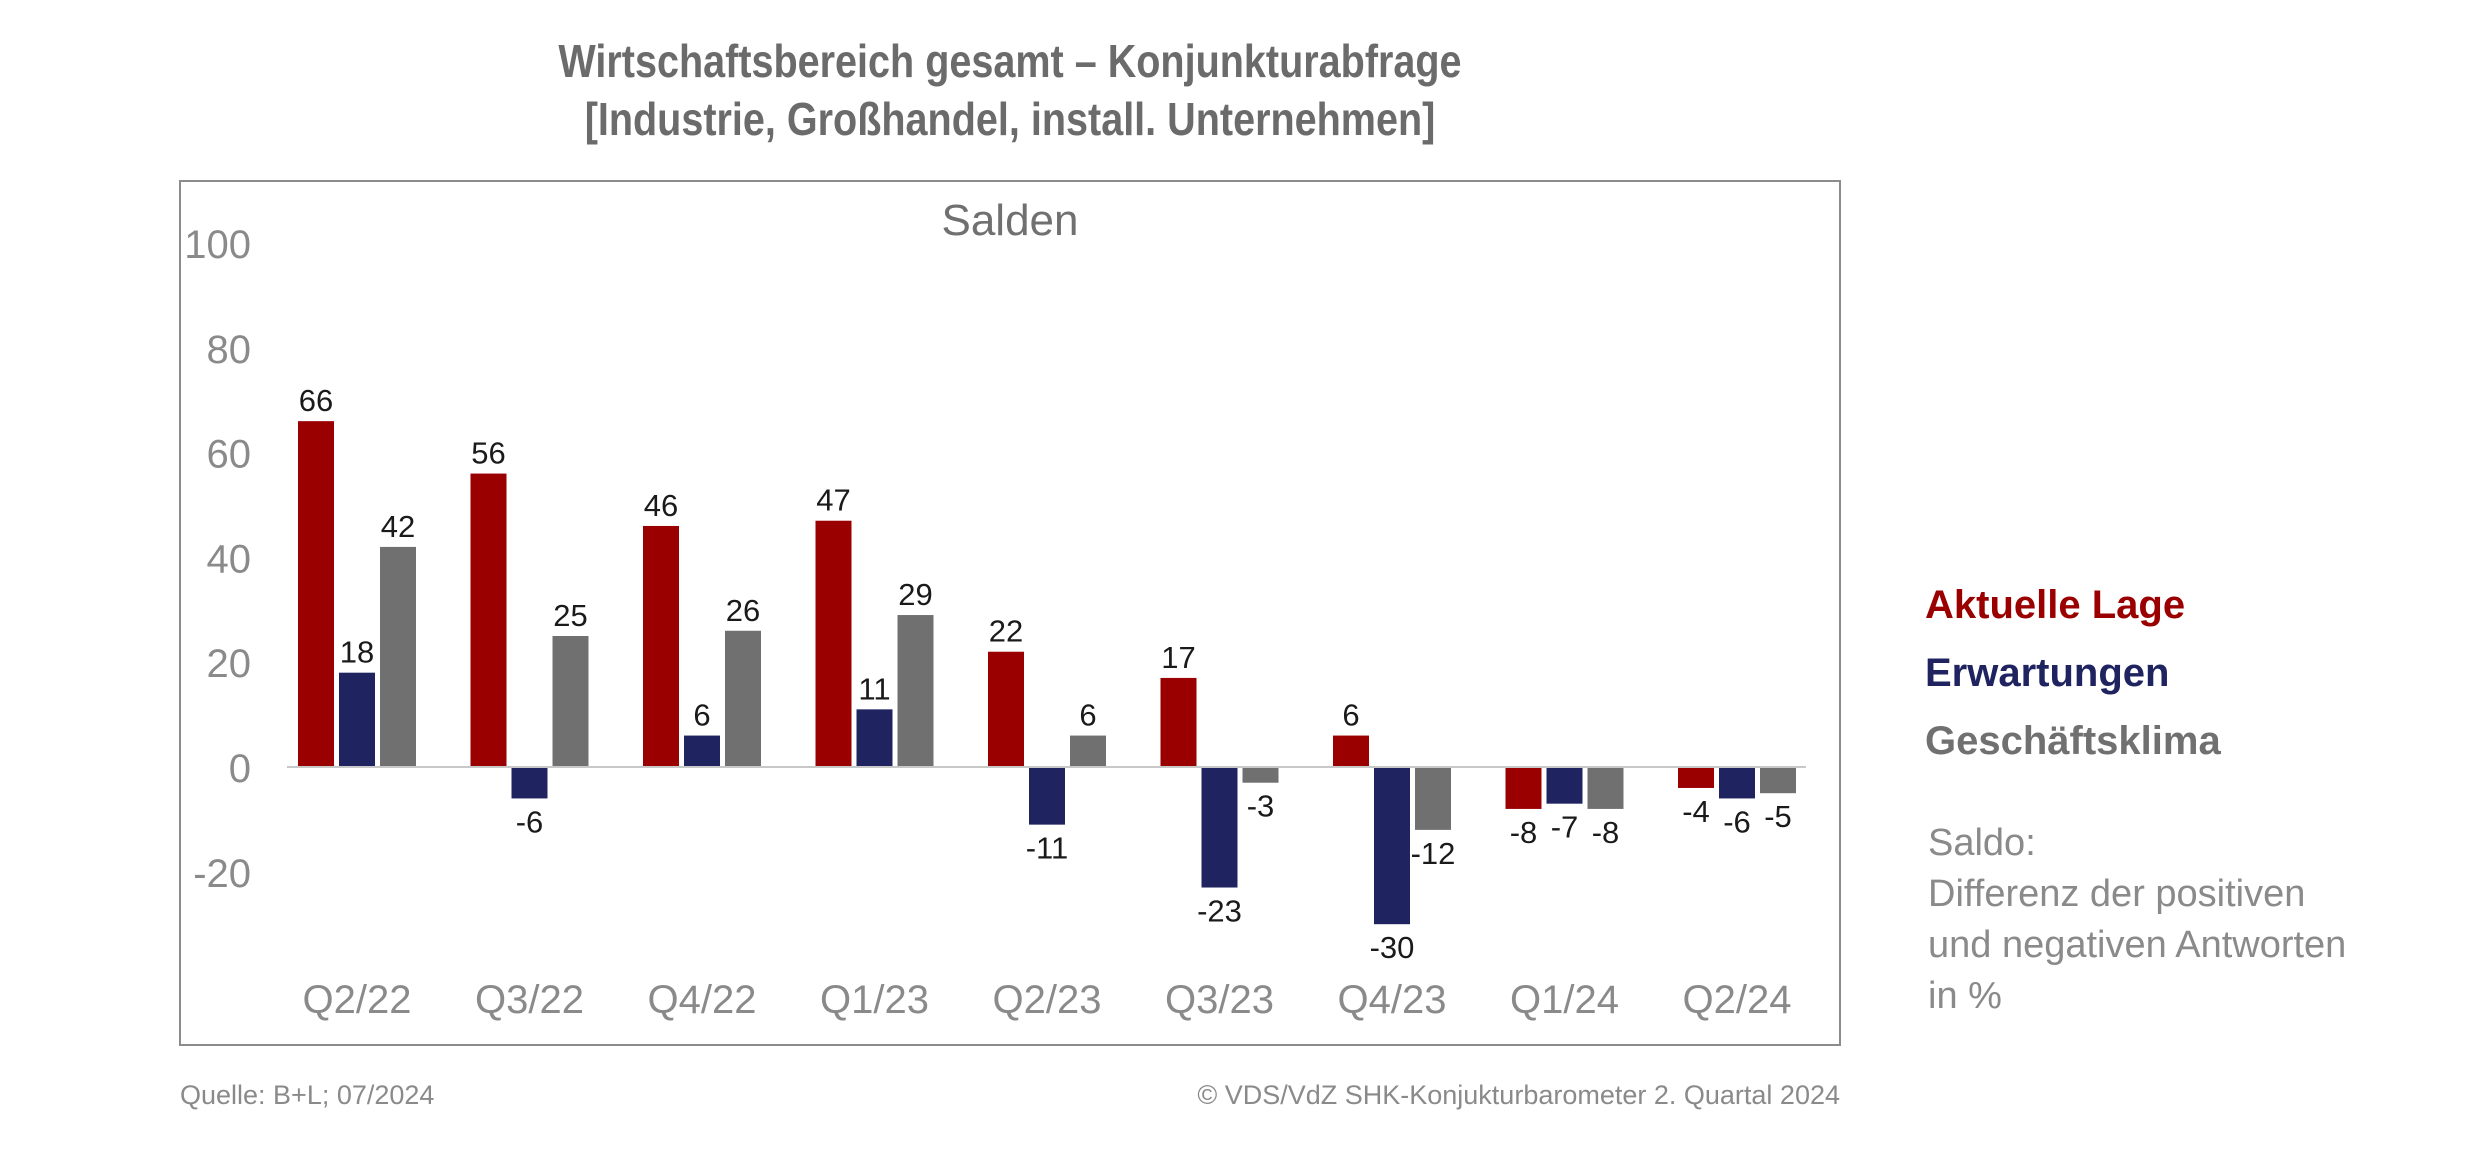 The image size is (2480, 1169). What do you see at coordinates (1219, 911) in the screenshot?
I see `data-label: -23` at bounding box center [1219, 911].